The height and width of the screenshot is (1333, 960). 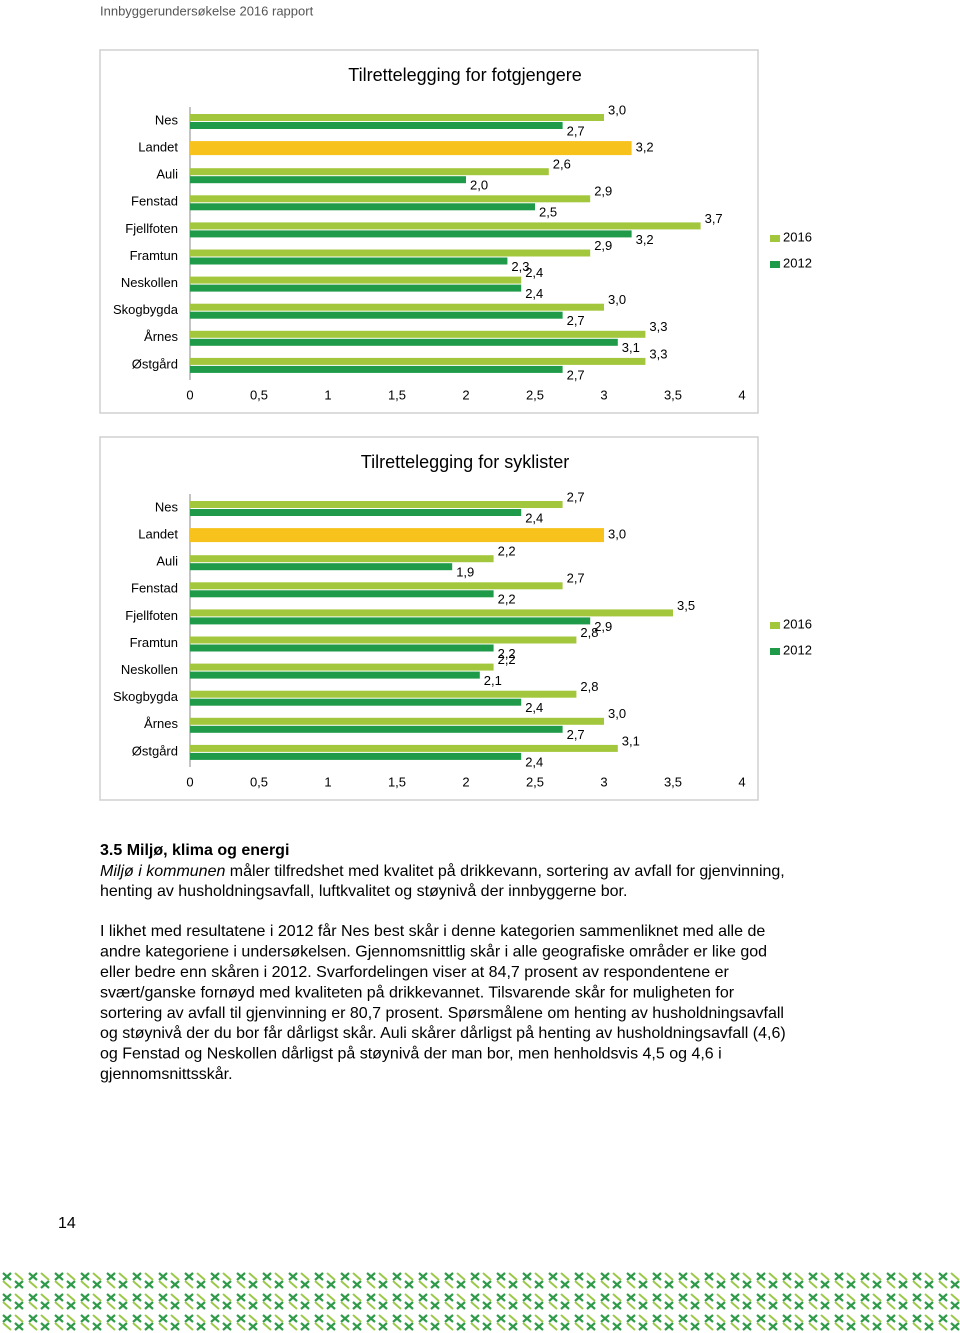 What do you see at coordinates (327, 781) in the screenshot?
I see `x-tick-label: 1` at bounding box center [327, 781].